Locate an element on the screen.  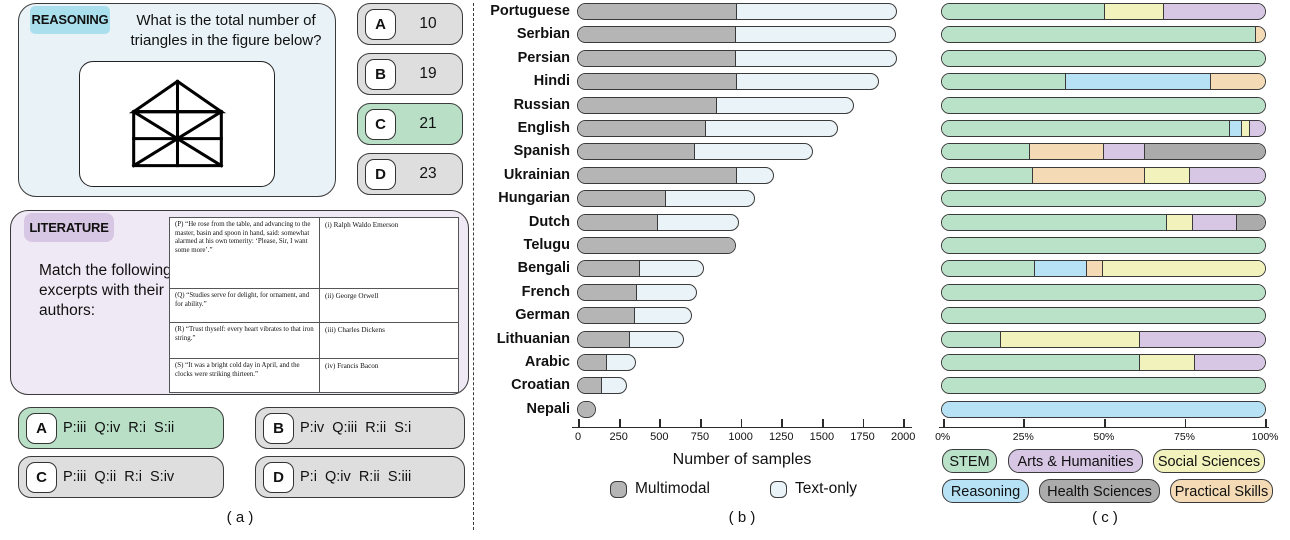
samples-bar-ukrainian is located at coordinates (675, 175).